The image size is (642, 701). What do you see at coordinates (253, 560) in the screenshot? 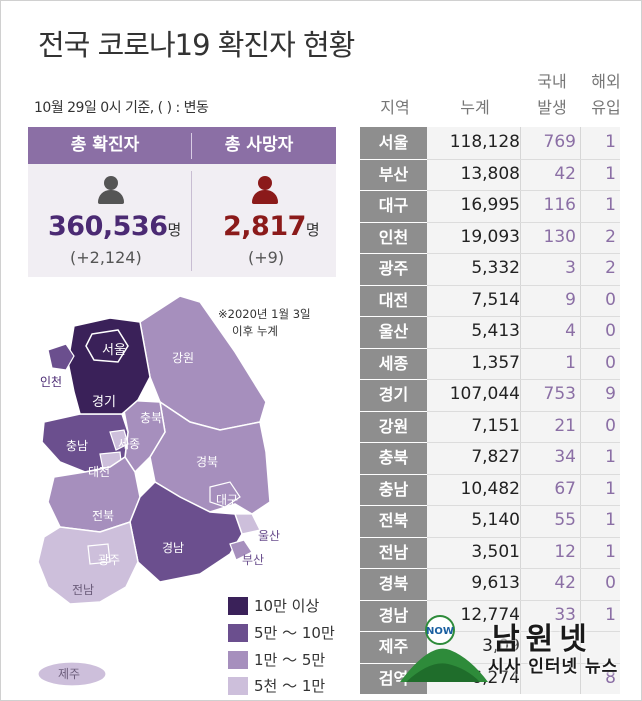
I see `map-label-busan: 부산` at bounding box center [253, 560].